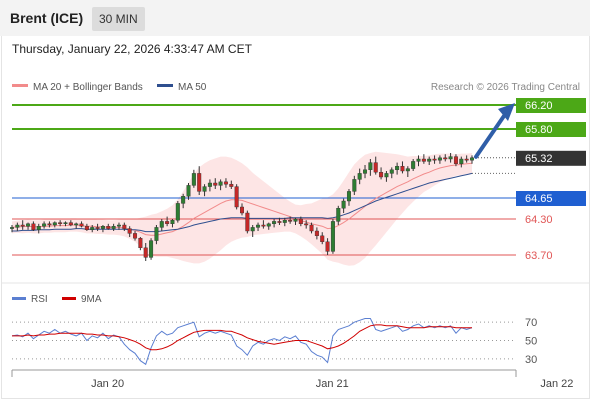 The image size is (590, 400). I want to click on x-tick-label: Jan 22, so click(556, 384).